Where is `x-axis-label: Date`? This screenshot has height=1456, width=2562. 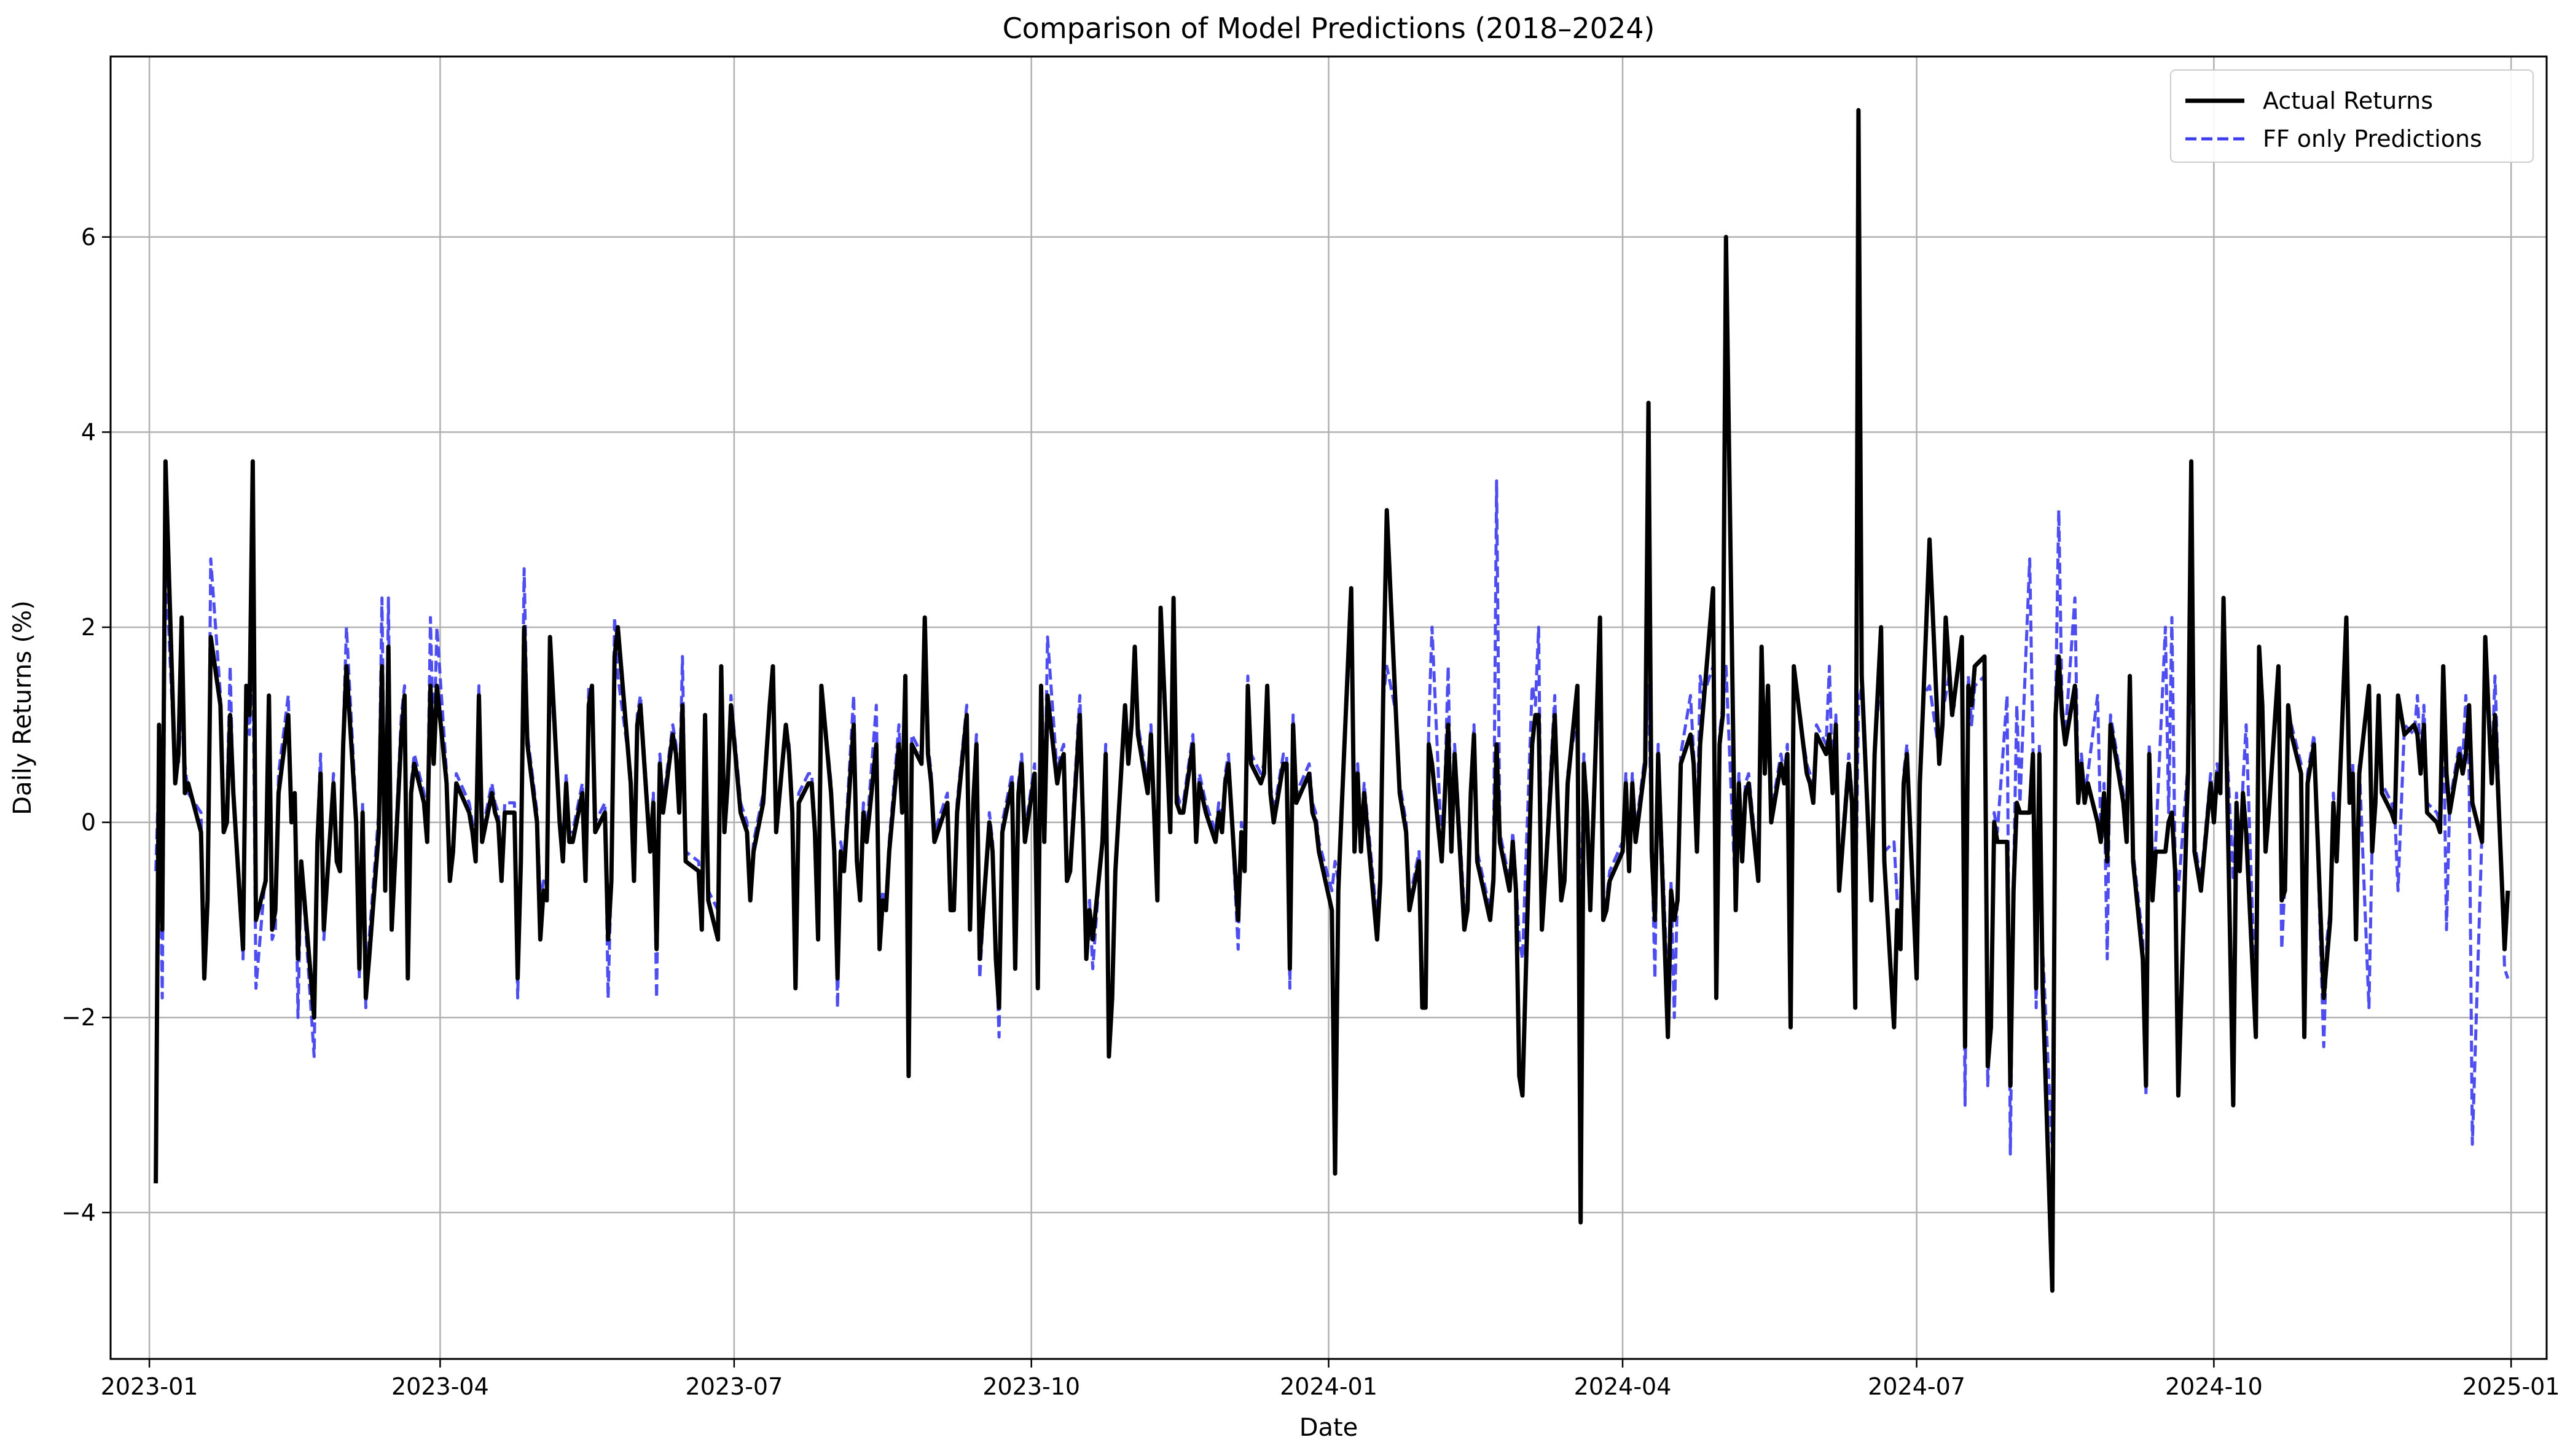
x-axis-label: Date is located at coordinates (1329, 1428).